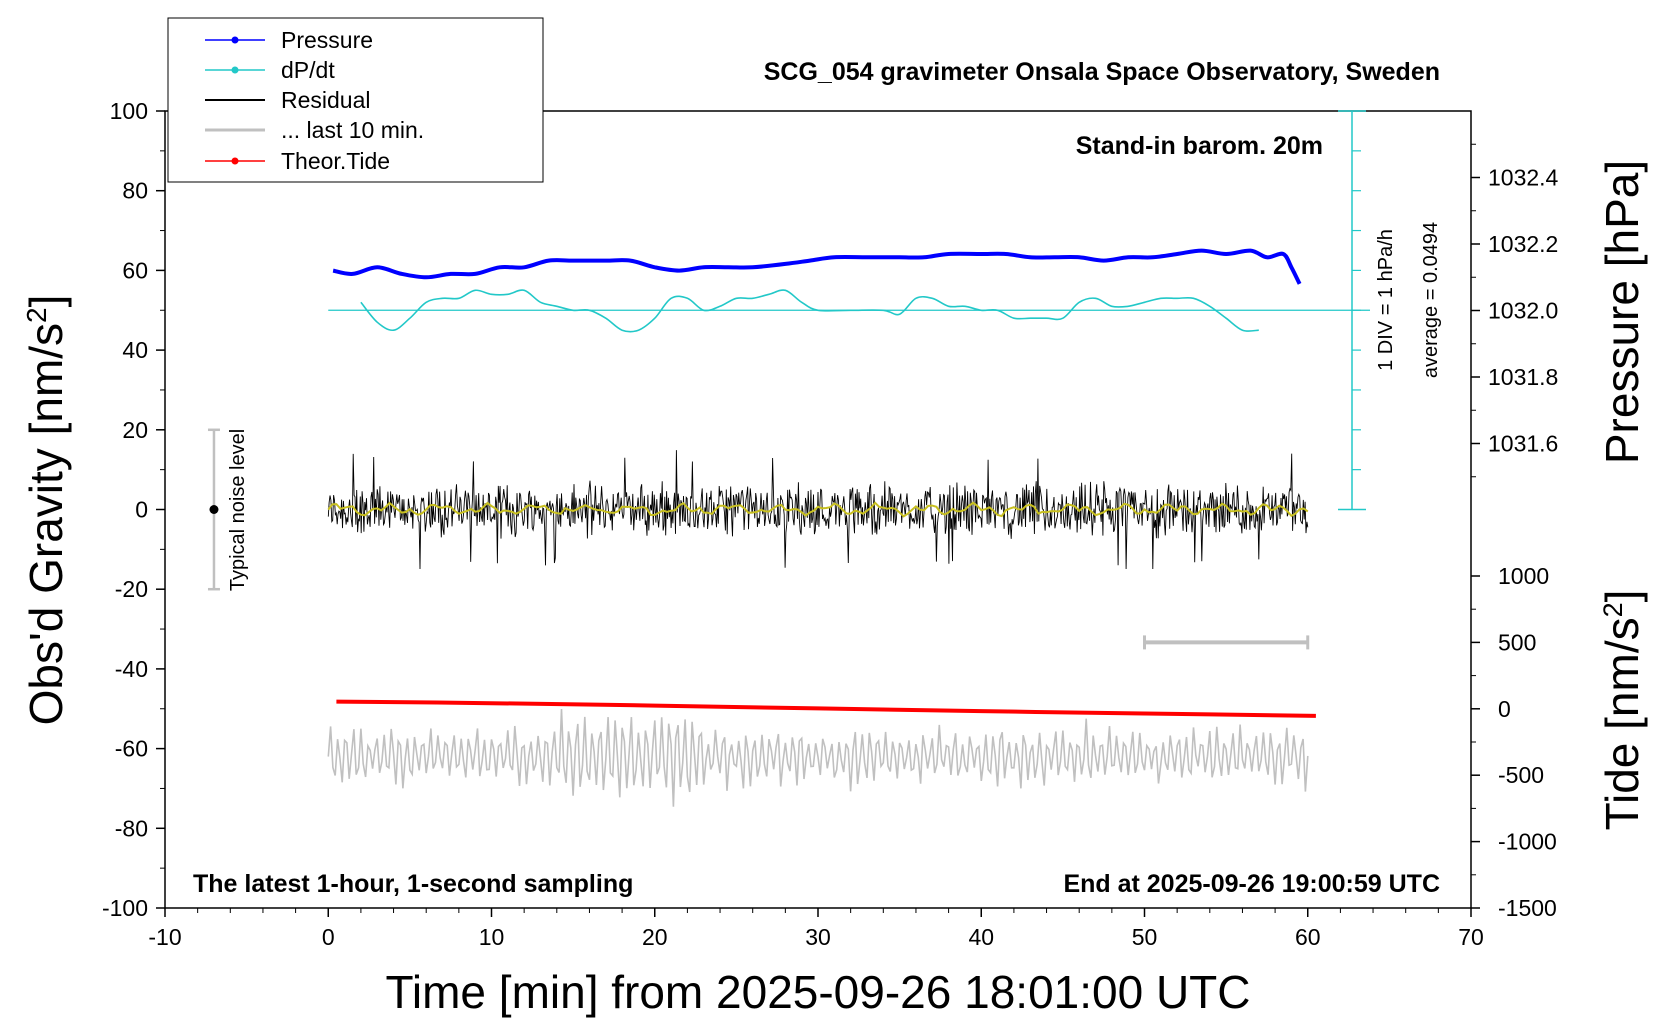 Image resolution: width=1660 pixels, height=1020 pixels. I want to click on legend-label-pressure: Pressure, so click(327, 40).